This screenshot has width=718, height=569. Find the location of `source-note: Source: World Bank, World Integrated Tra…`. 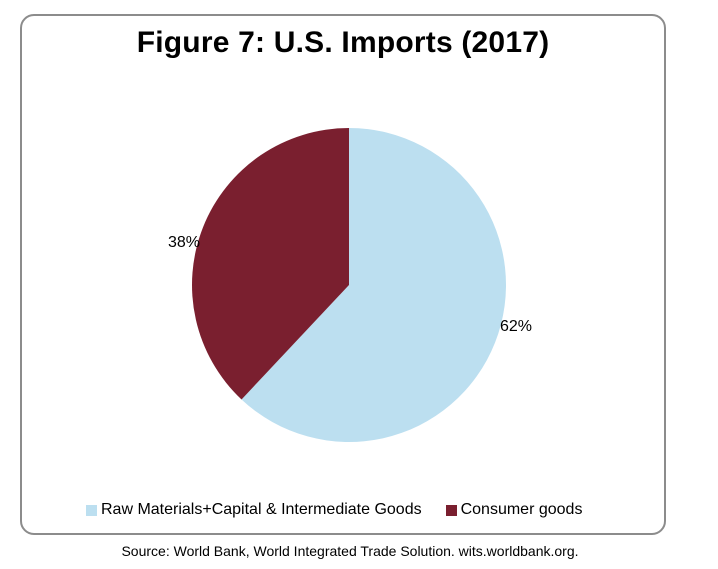

source-note: Source: World Bank, World Integrated Tra… is located at coordinates (350, 551).